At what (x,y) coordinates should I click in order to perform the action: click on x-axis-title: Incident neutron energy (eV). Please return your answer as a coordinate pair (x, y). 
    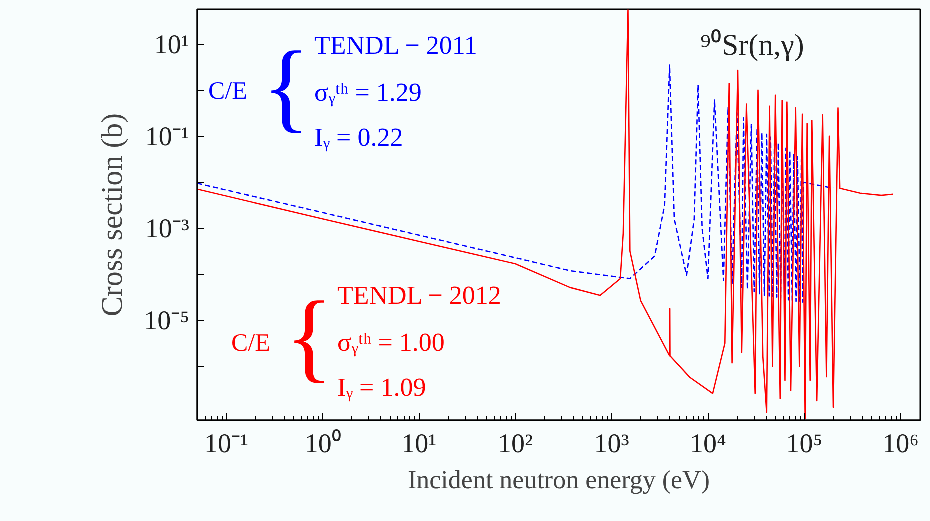
    Looking at the image, I should click on (559, 480).